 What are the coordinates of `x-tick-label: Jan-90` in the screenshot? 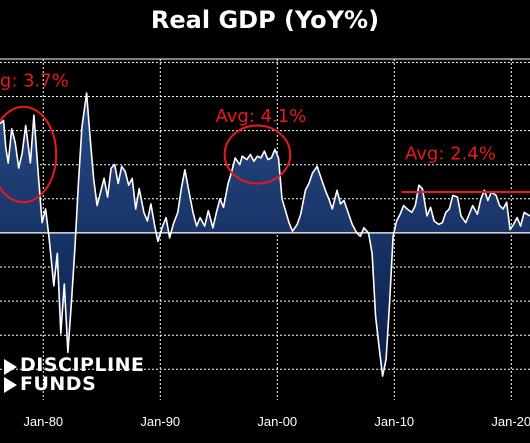 It's located at (160, 421).